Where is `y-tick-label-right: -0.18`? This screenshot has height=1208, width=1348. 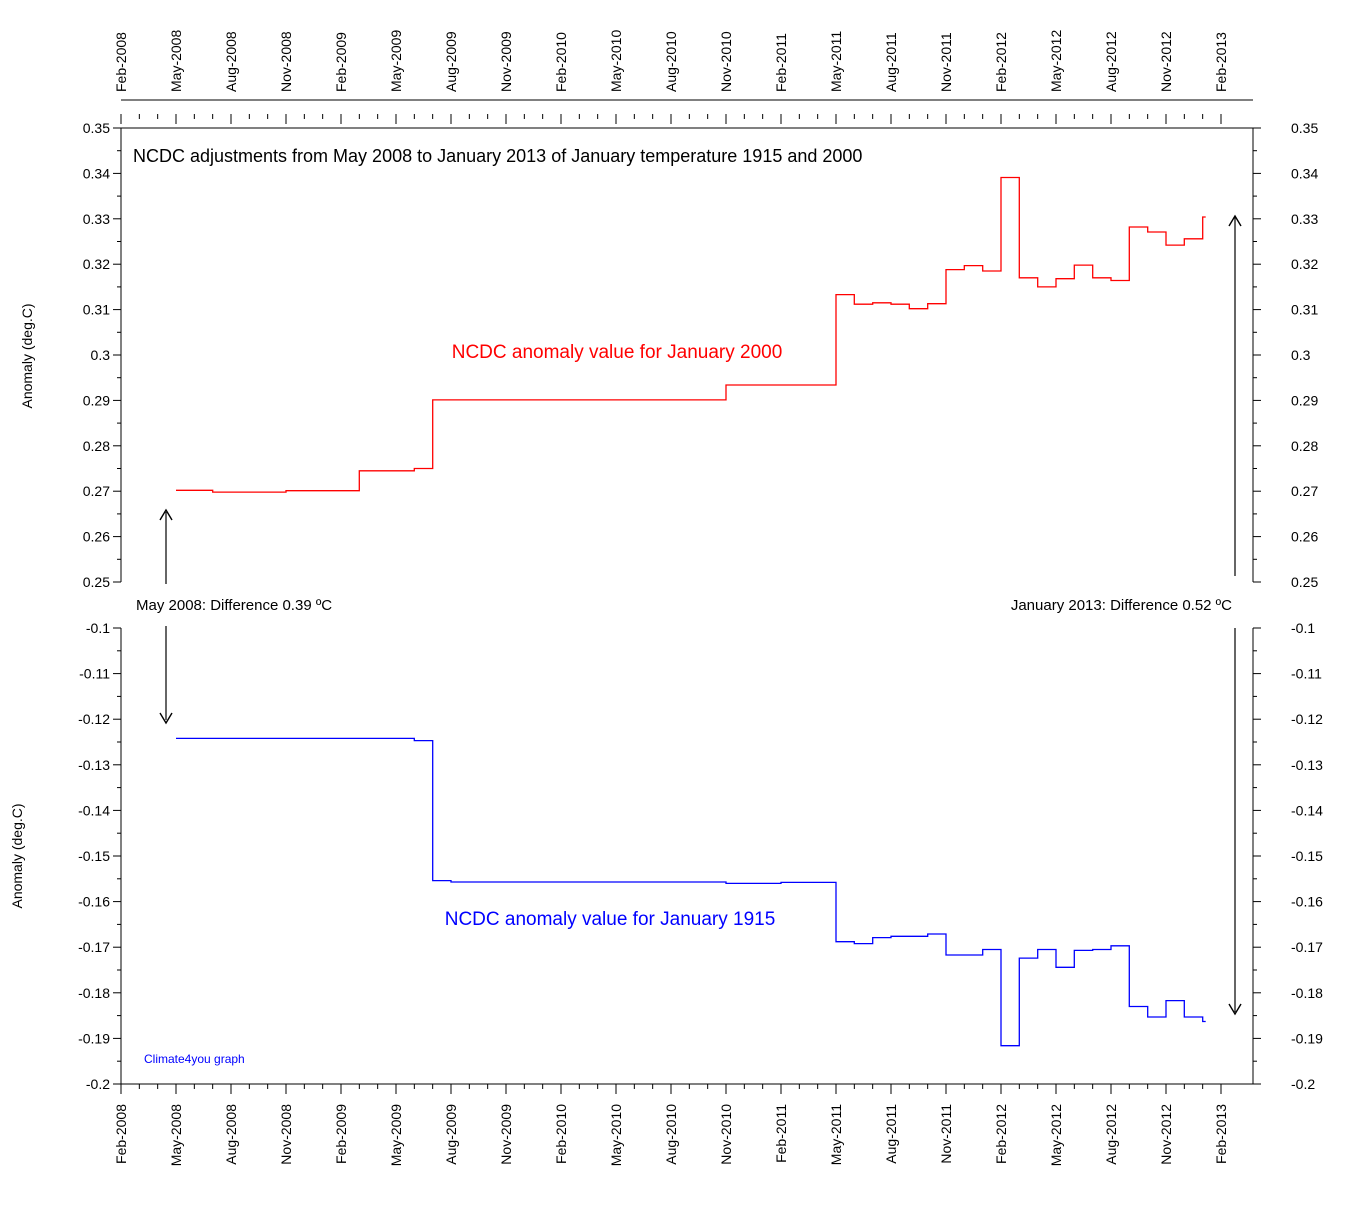 y-tick-label-right: -0.18 is located at coordinates (1307, 993).